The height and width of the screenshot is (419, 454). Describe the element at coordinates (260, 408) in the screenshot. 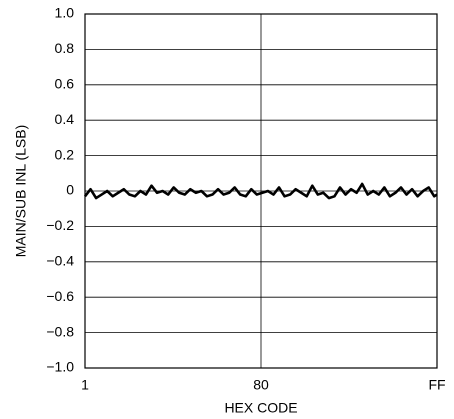

I see `x-axis-label: HEX CODE` at that location.